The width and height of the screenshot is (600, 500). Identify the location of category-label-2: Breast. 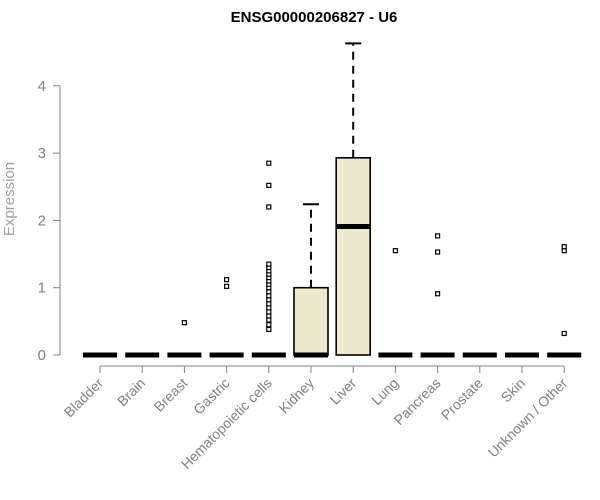
(171, 395).